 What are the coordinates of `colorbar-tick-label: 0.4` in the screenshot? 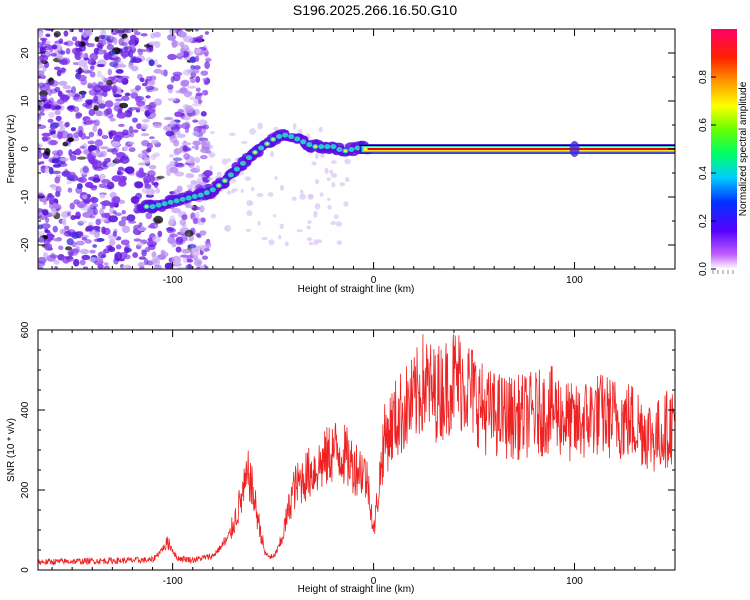 It's located at (703, 173).